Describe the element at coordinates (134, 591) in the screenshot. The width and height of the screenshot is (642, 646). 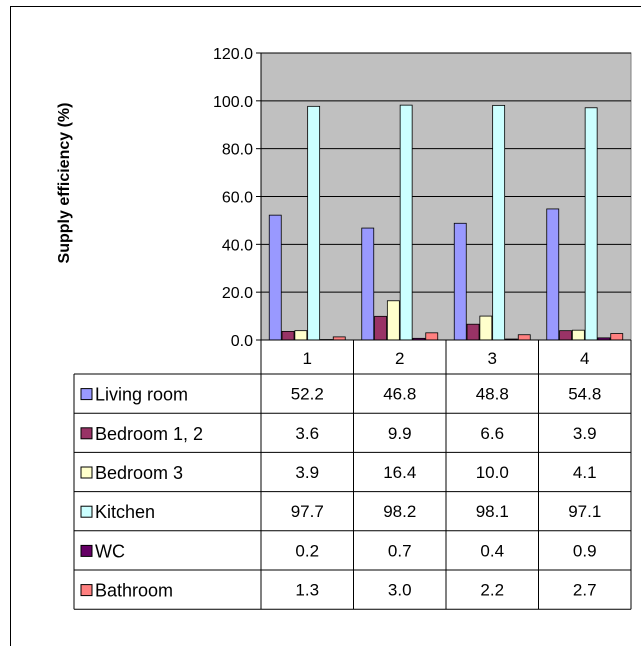
I see `legend-series-name: Bathroom` at that location.